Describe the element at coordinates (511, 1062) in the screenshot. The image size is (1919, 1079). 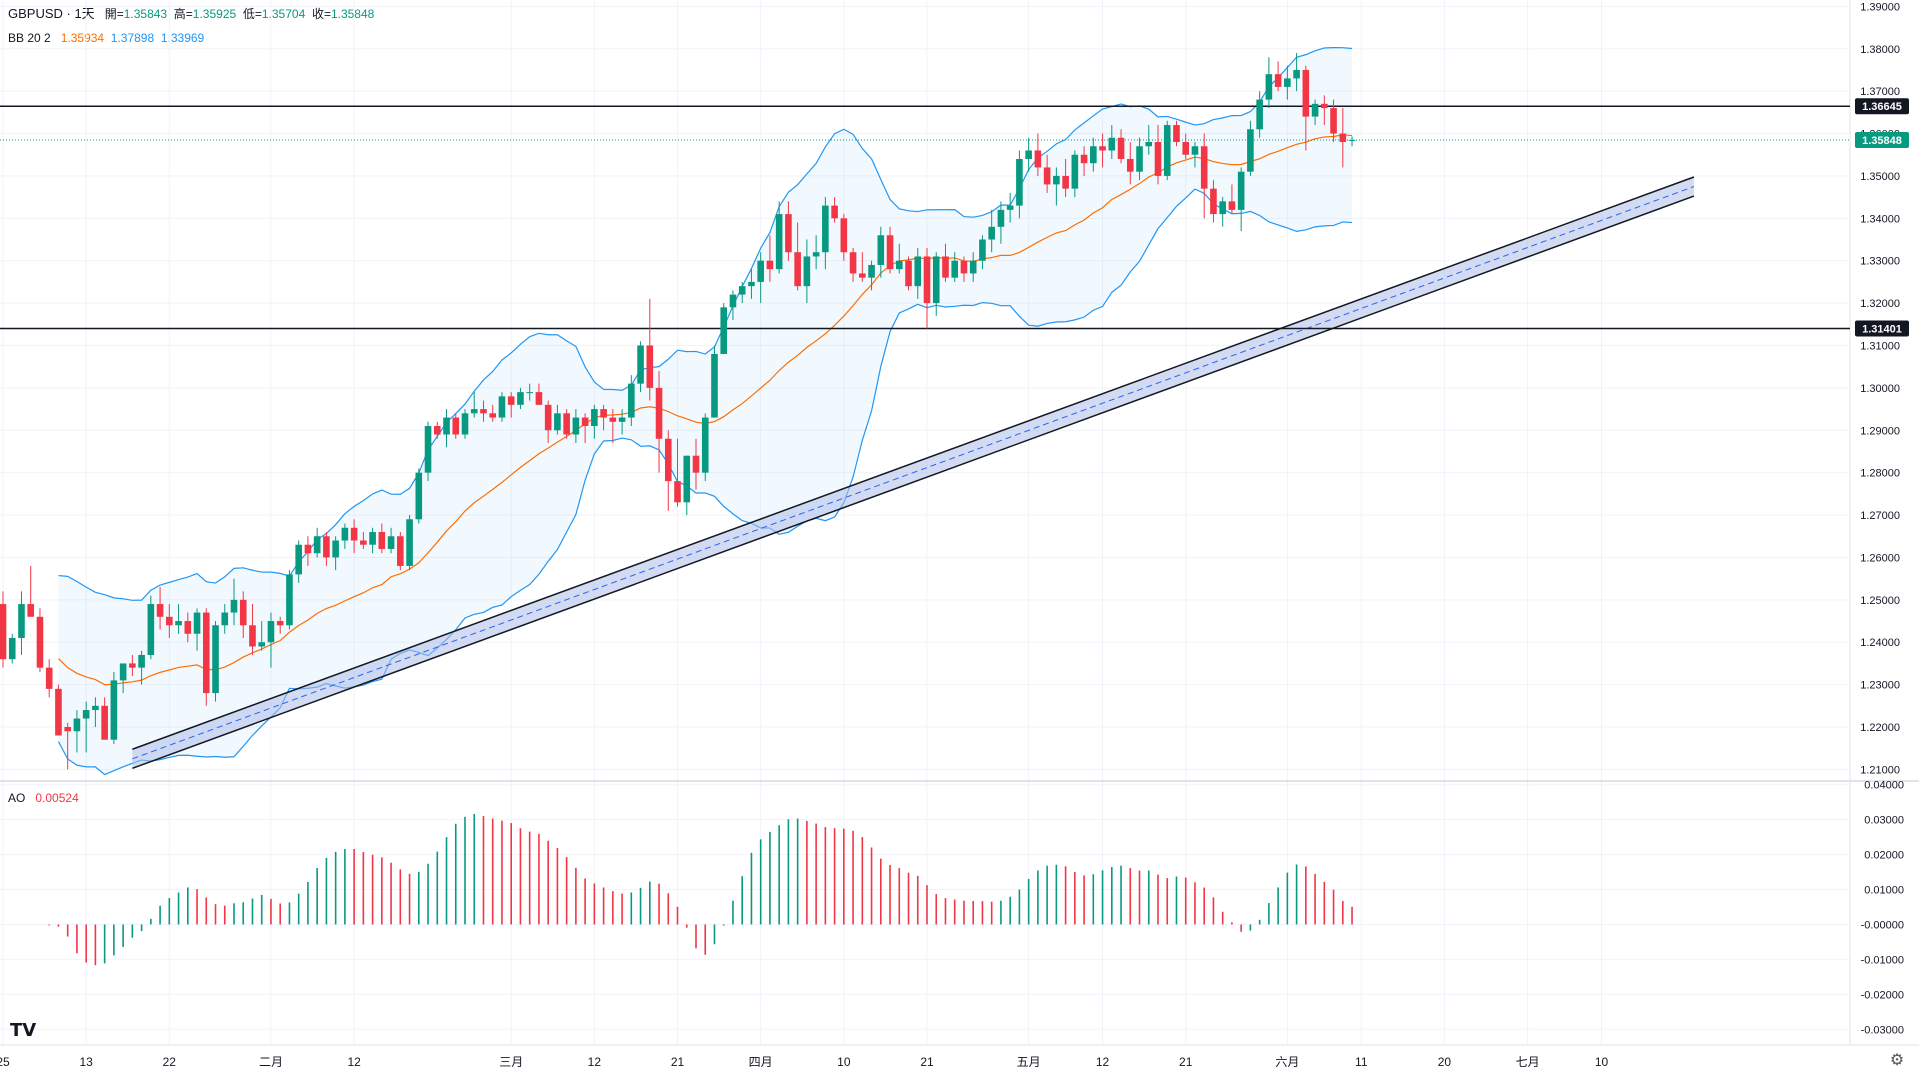
I see `time-axis-label: 三月` at that location.